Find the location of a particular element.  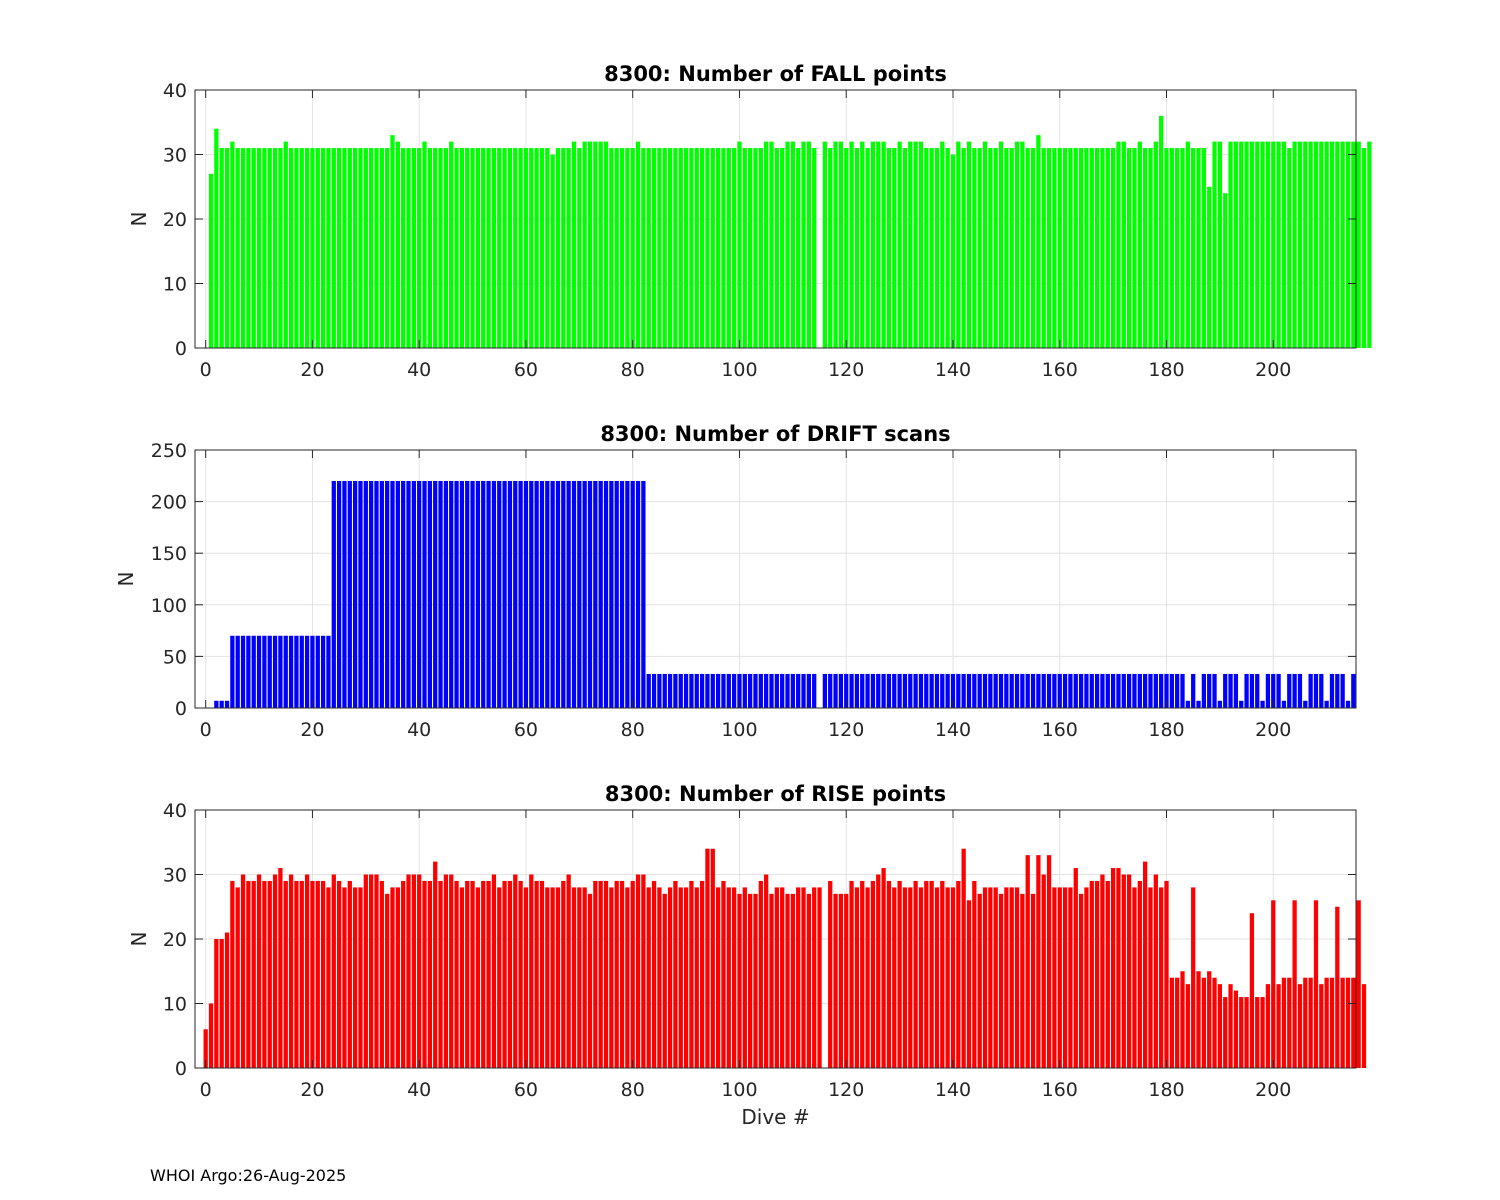

y-axis-label: N is located at coordinates (139, 939).